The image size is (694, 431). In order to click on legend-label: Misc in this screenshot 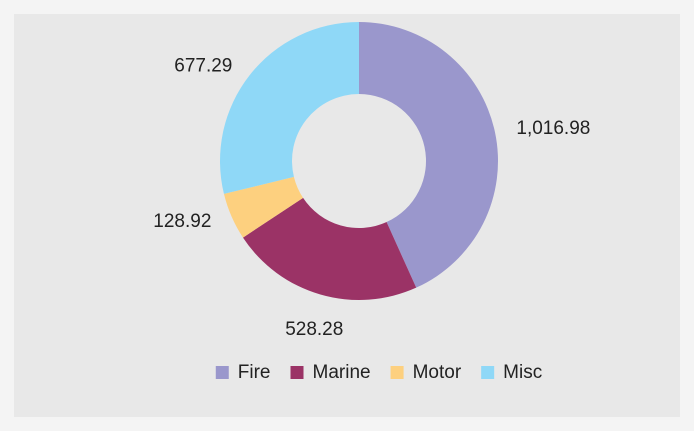, I will do `click(522, 372)`.